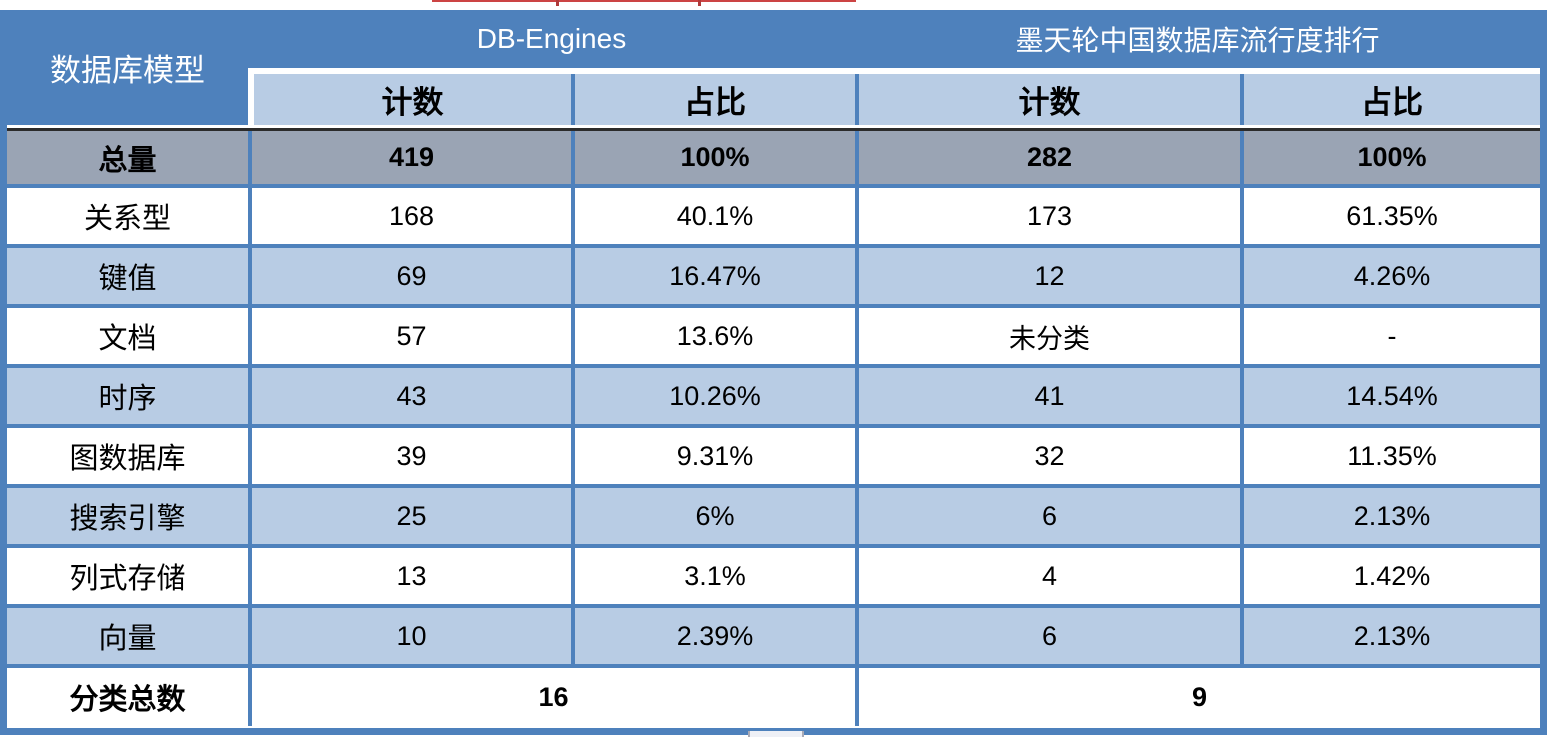 Image resolution: width=1547 pixels, height=738 pixels. I want to click on table-row: 键值 69 16.47% 12 4.26%, so click(773, 278).